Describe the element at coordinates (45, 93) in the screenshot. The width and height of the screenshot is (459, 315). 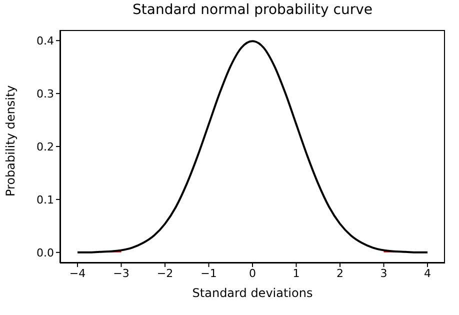
I see `y-tick-label: 0.3` at that location.